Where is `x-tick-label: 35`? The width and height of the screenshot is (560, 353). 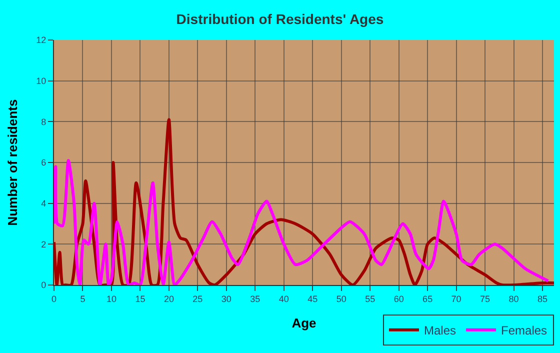
x-tick-label: 35 is located at coordinates (255, 299).